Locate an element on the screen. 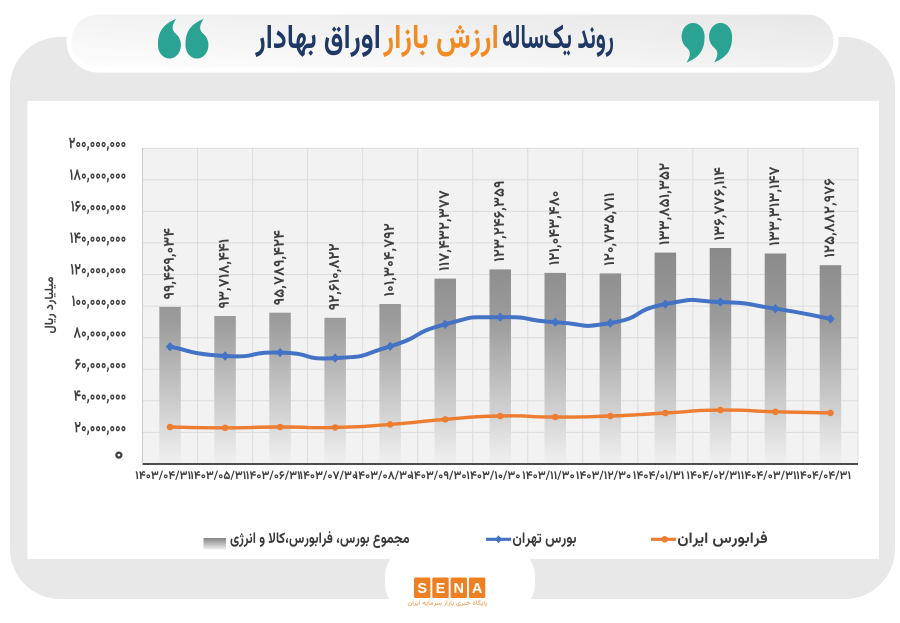 This screenshot has width=900, height=623. svg-text: N is located at coordinates (459, 589).